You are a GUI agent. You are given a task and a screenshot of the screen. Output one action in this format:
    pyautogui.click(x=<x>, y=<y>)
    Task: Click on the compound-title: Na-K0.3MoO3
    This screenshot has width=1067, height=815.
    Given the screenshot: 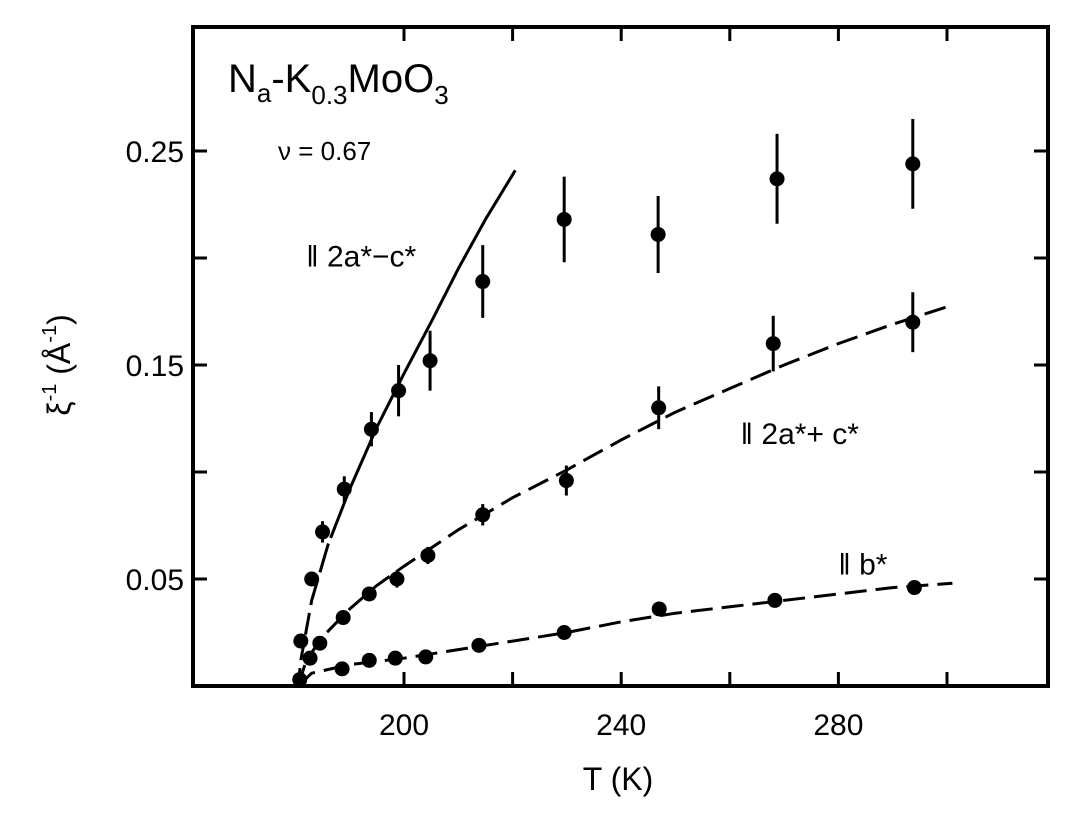 What is the action you would take?
    pyautogui.click(x=338, y=83)
    